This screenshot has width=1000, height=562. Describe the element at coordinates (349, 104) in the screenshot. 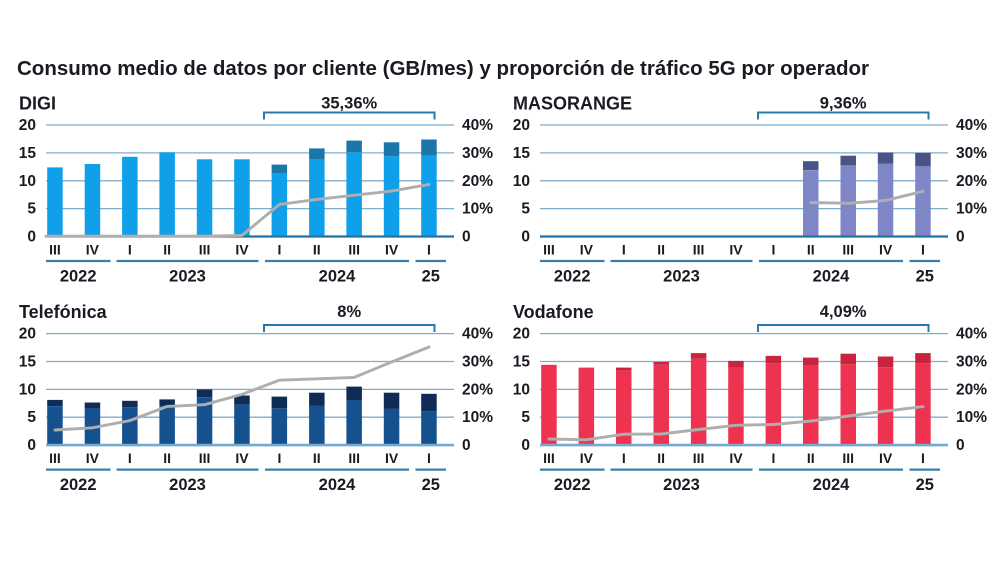

I see `svg-text: 35,36%` at that location.